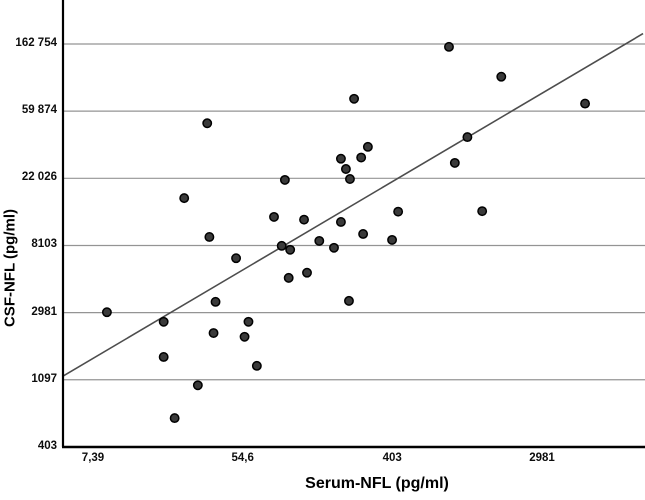 The width and height of the screenshot is (645, 500). I want to click on y-tick-label: 1097, so click(44, 378).